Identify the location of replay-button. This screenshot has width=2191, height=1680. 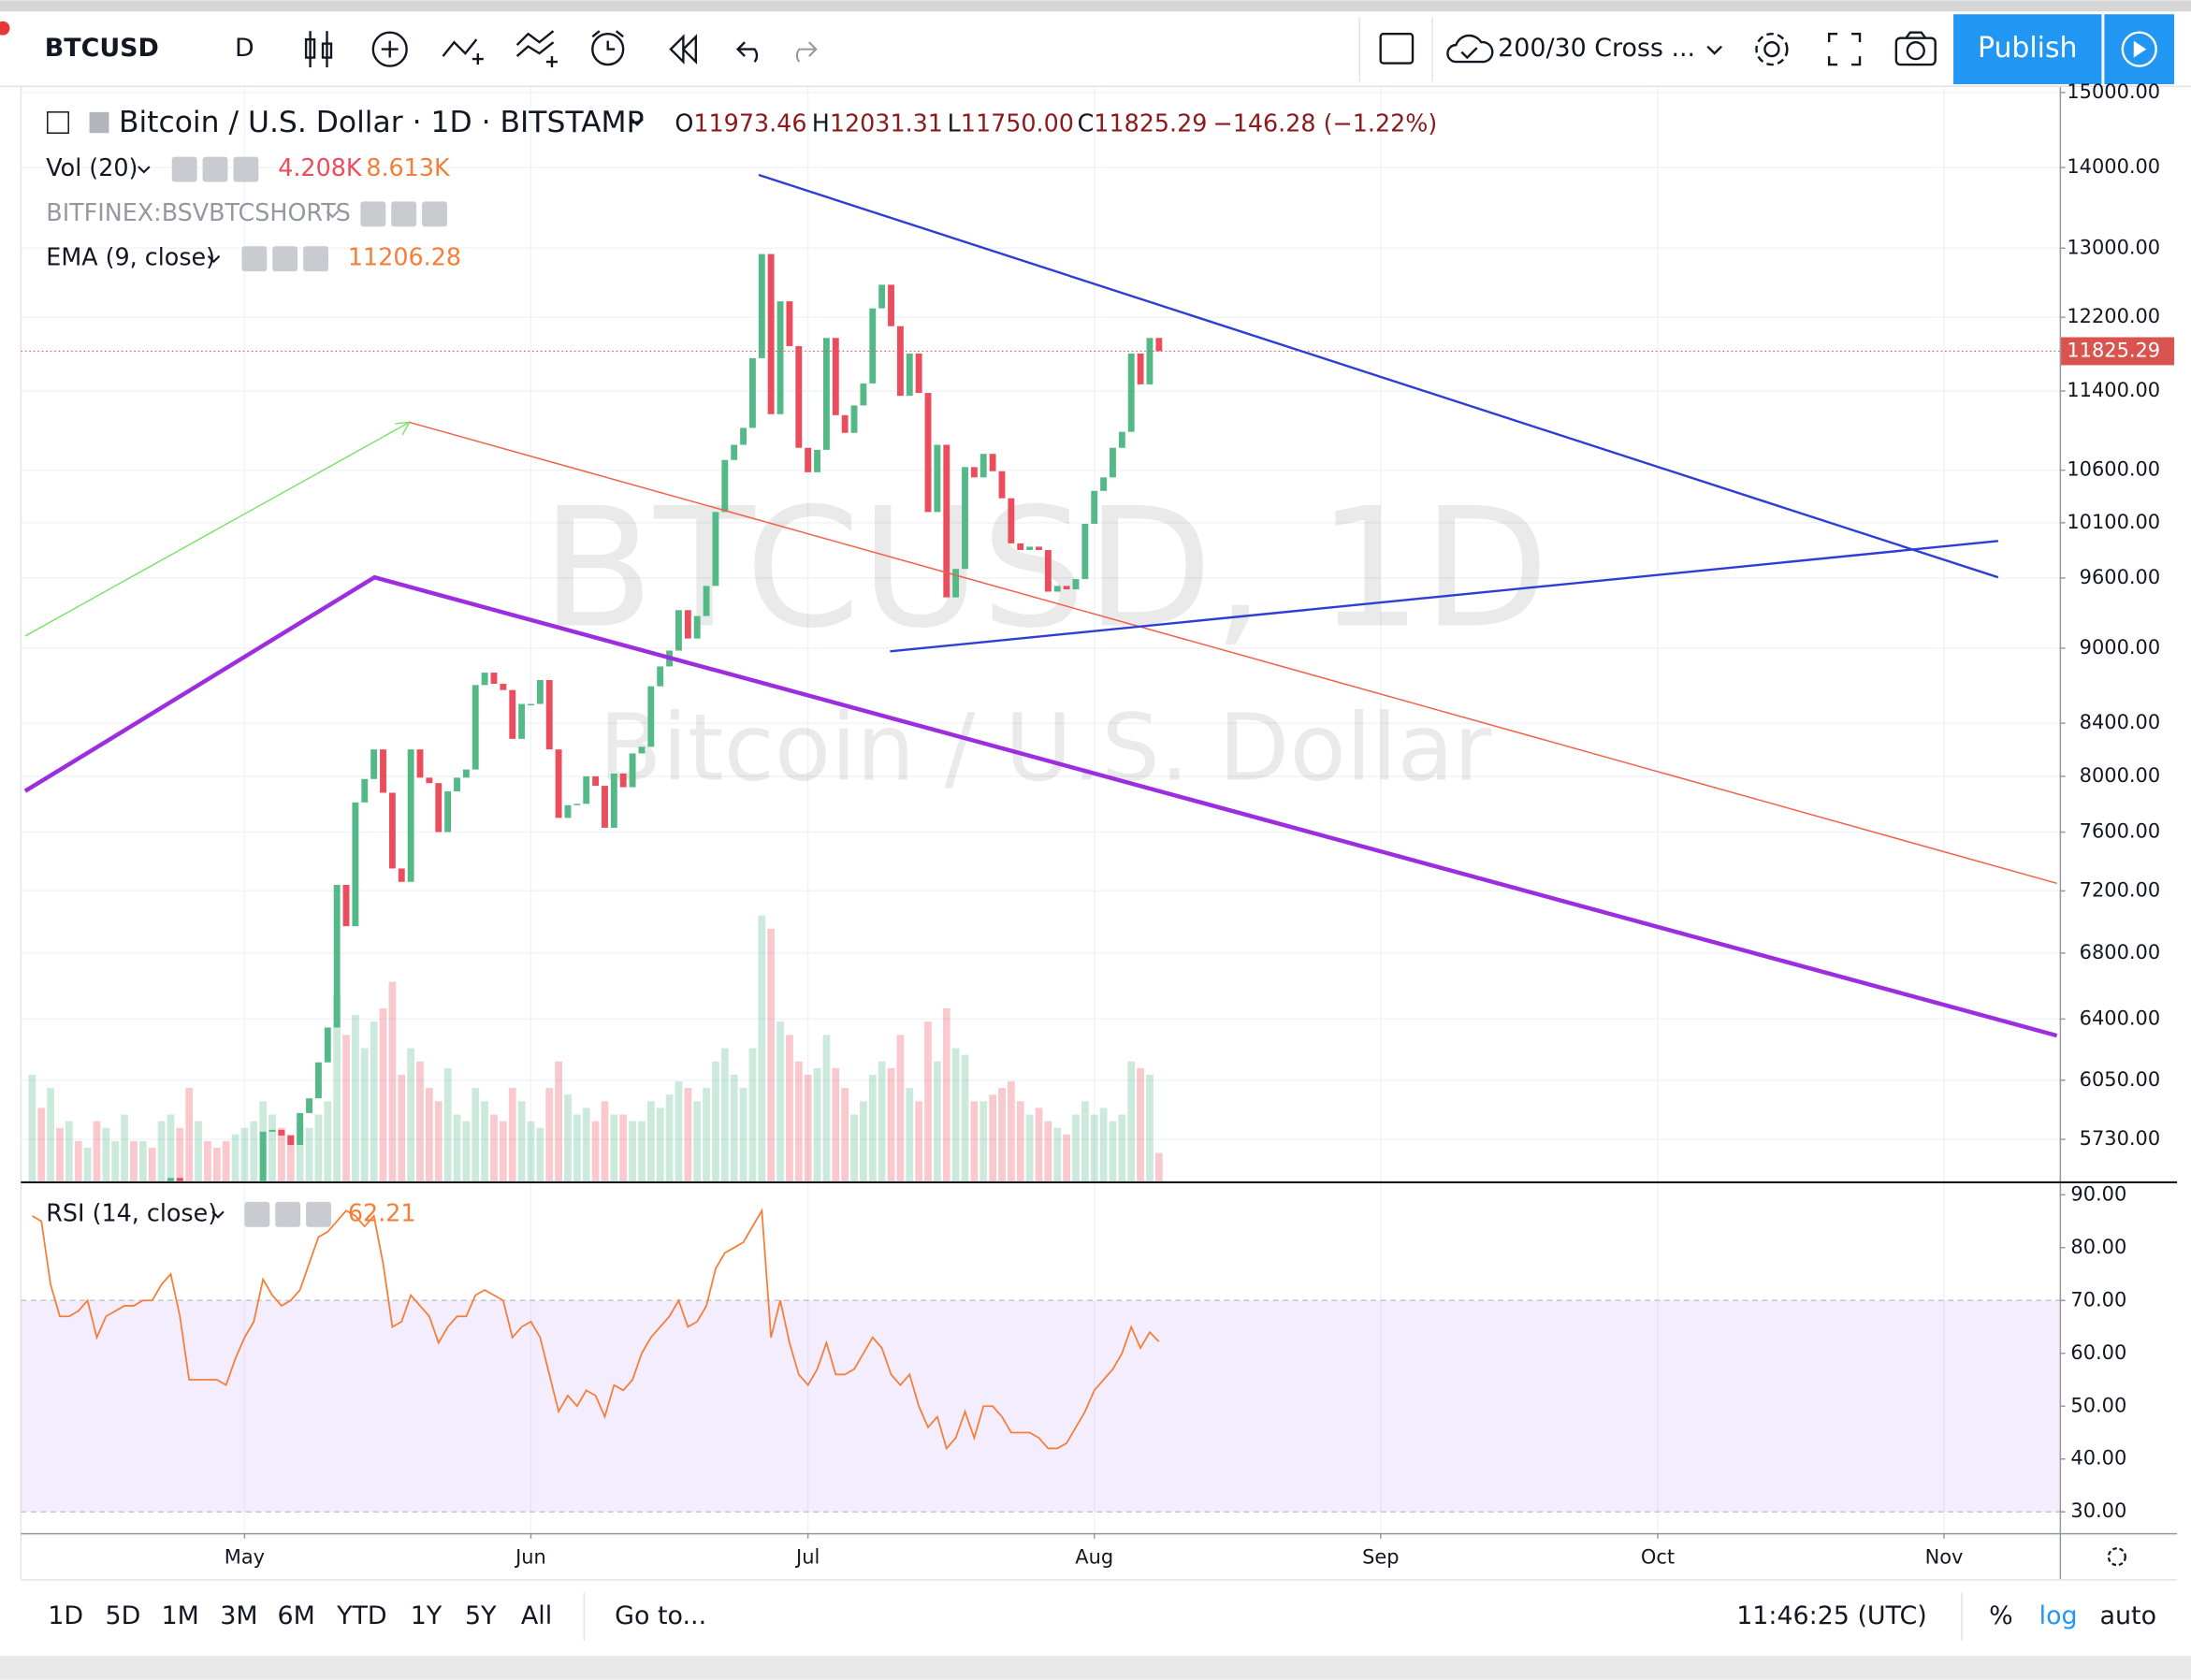
(683, 49).